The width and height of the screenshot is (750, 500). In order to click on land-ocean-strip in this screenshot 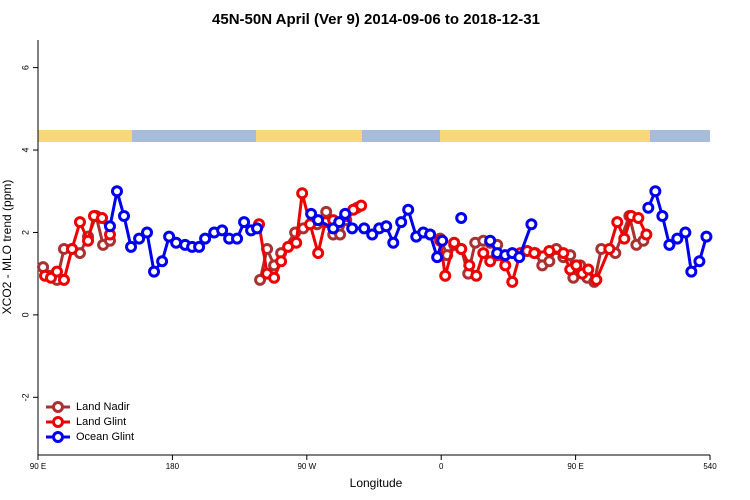, I will do `click(374, 136)`.